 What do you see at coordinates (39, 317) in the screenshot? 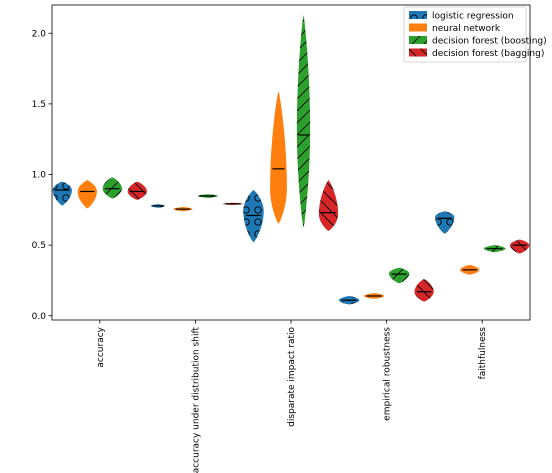
I see `y-tick-label: 0.0` at bounding box center [39, 317].